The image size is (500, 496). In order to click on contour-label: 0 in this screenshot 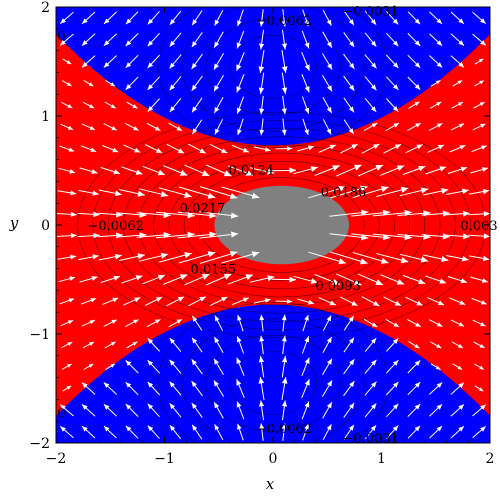, I will do `click(61, 414)`.